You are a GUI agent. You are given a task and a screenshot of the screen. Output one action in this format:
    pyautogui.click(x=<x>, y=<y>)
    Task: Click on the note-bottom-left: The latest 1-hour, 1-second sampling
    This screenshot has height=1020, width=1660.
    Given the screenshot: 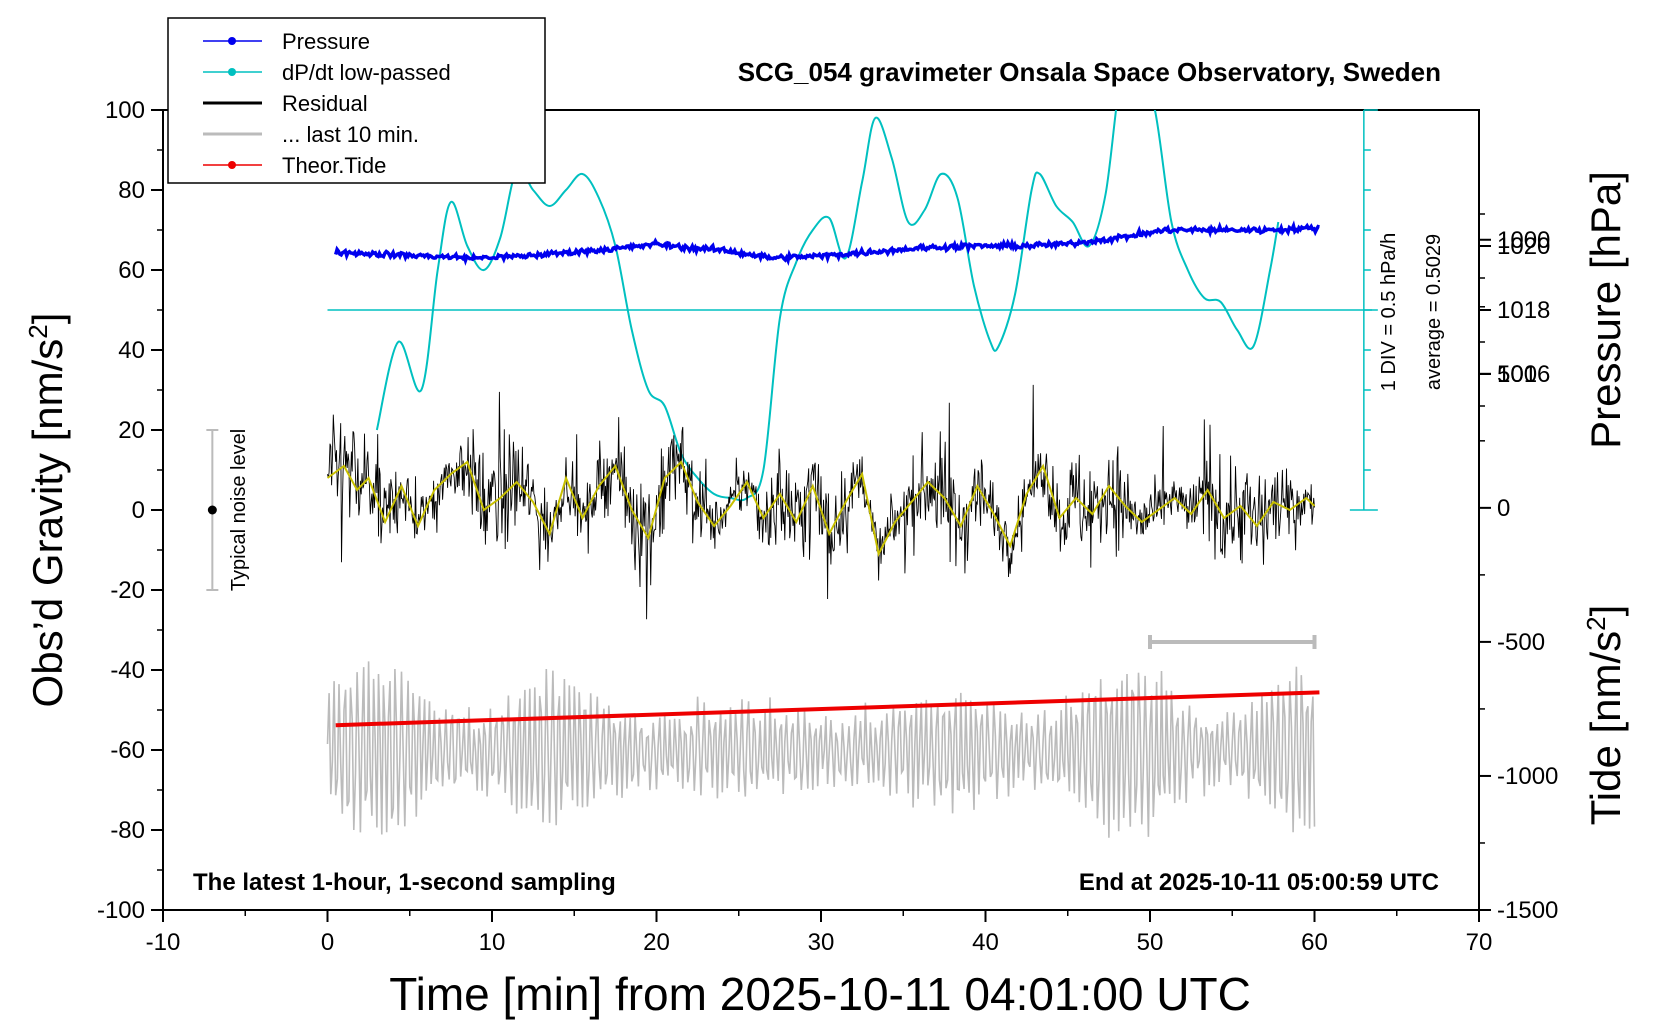 What is the action you would take?
    pyautogui.click(x=404, y=882)
    